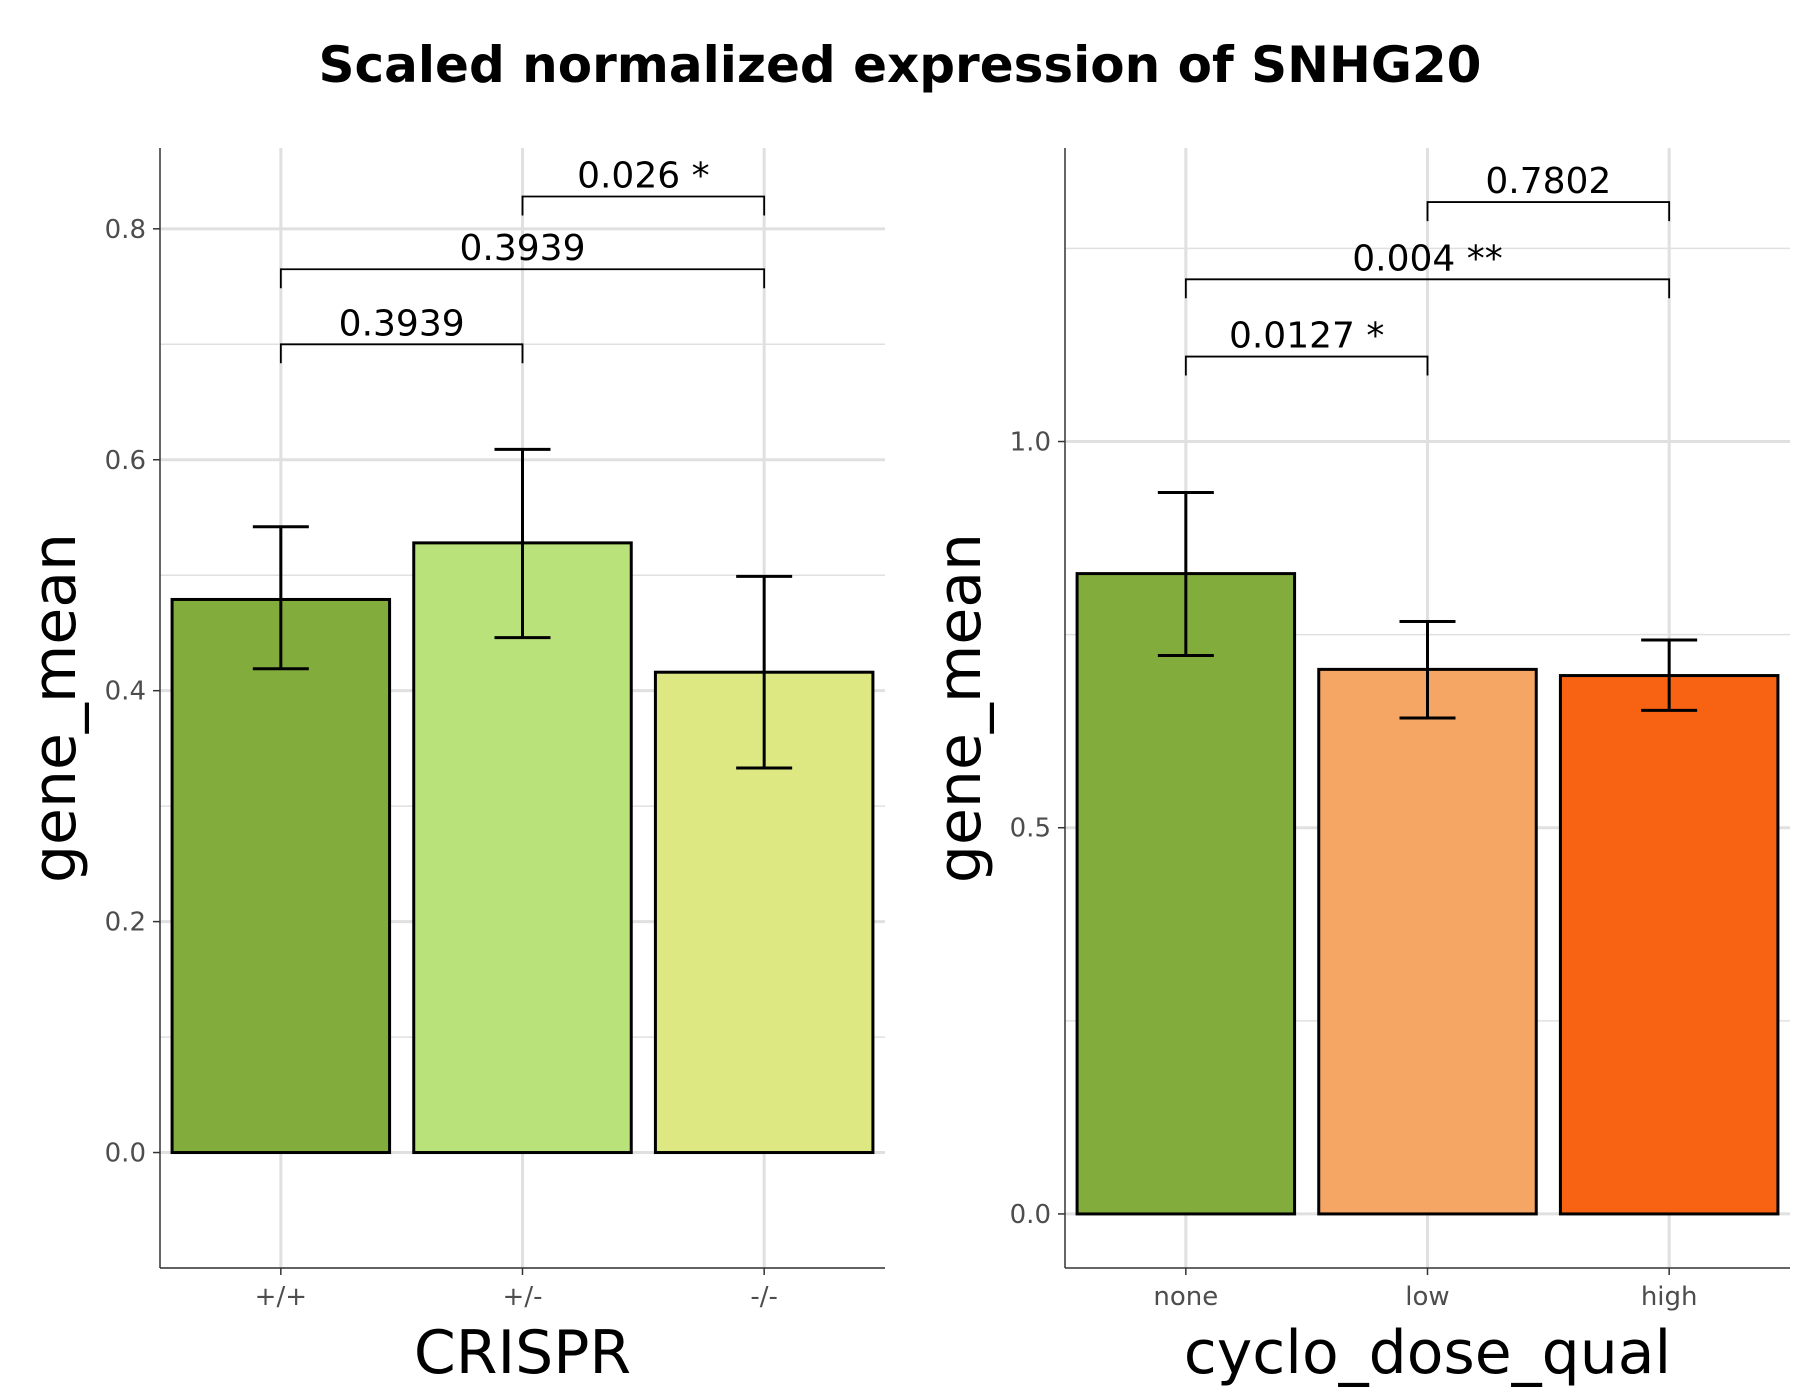  Describe the element at coordinates (523, 1297) in the screenshot. I see `x-tick-label: +/-` at that location.